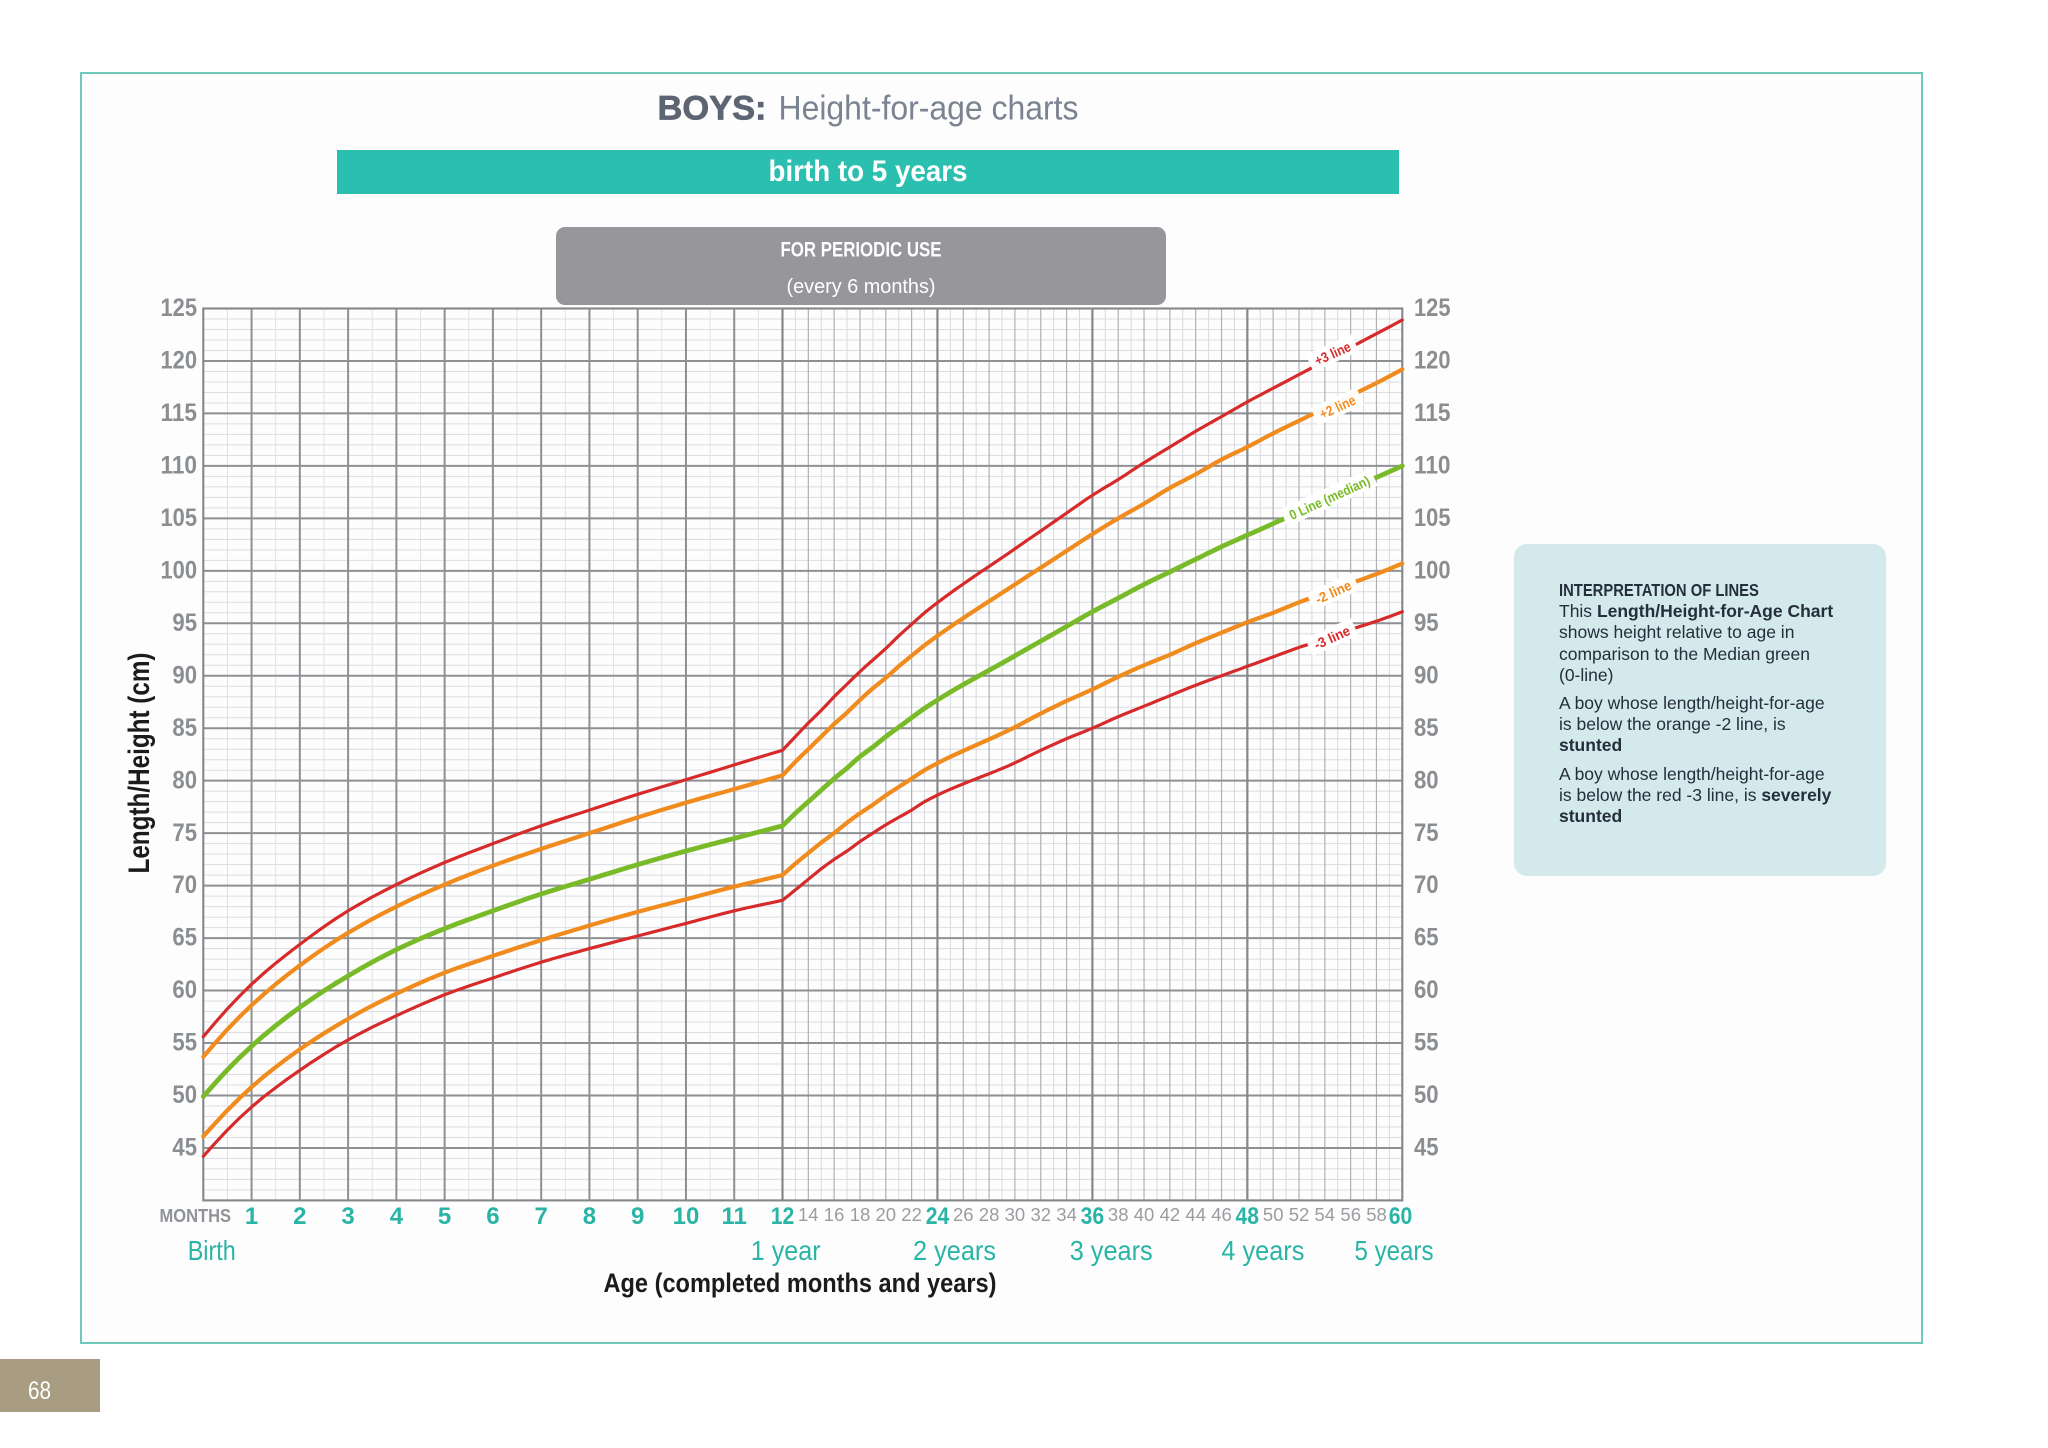 Image resolution: width=2048 pixels, height=1448 pixels. I want to click on svg-text: 8, so click(589, 1216).